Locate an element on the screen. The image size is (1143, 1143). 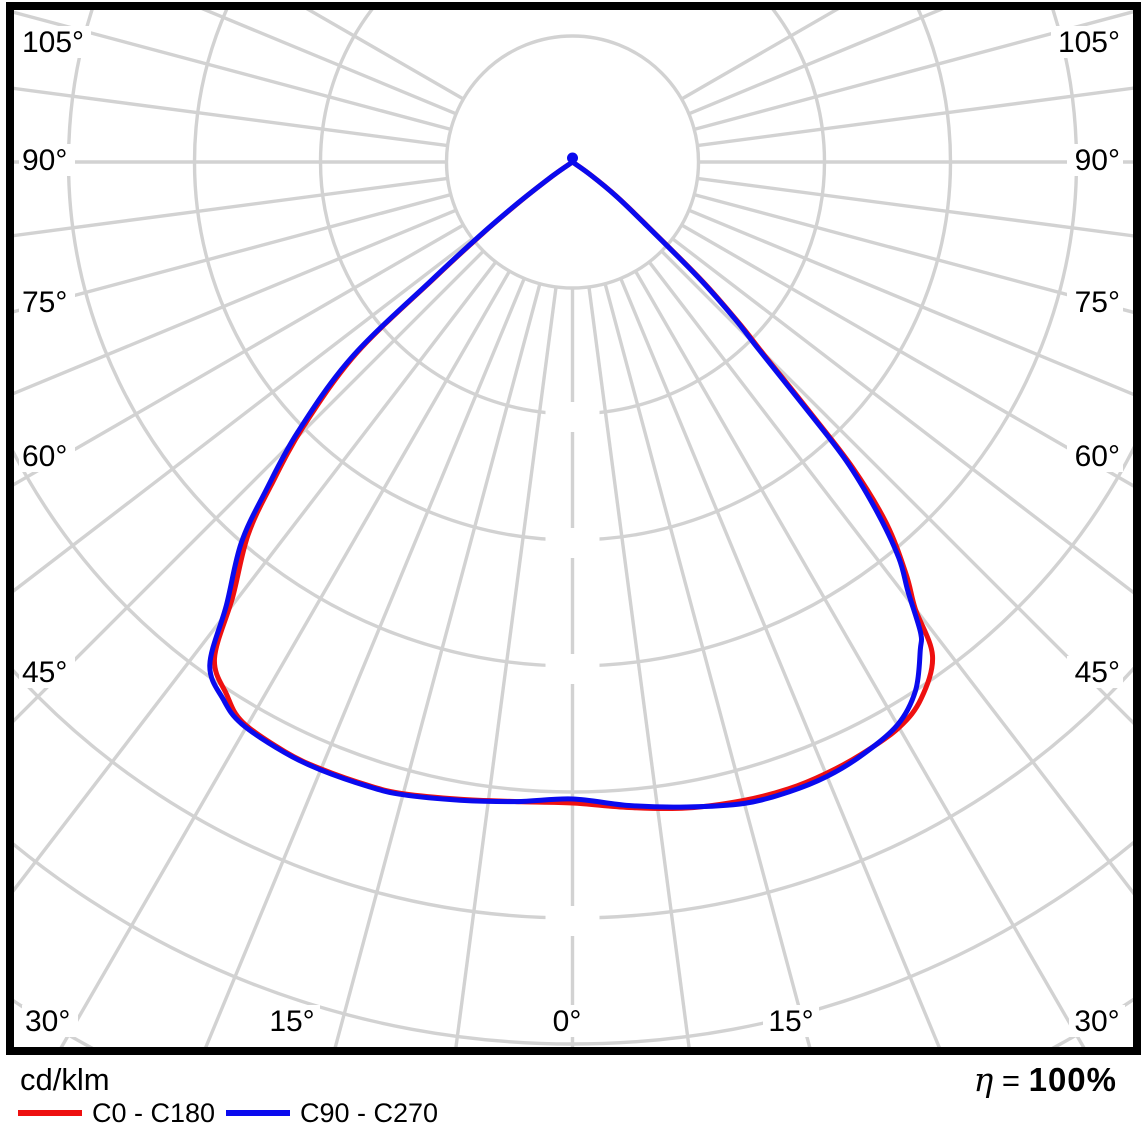
legend-swatch-c90-c270 is located at coordinates (258, 1113).